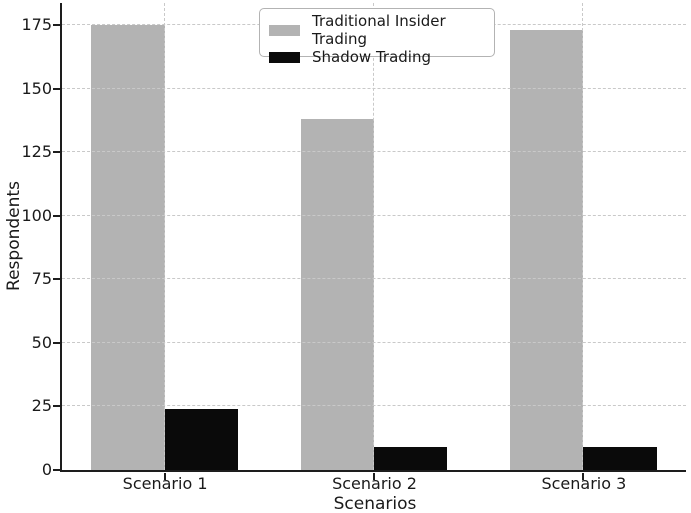 The image size is (691, 513). I want to click on y-tick-label-50: 50, so click(41, 342).